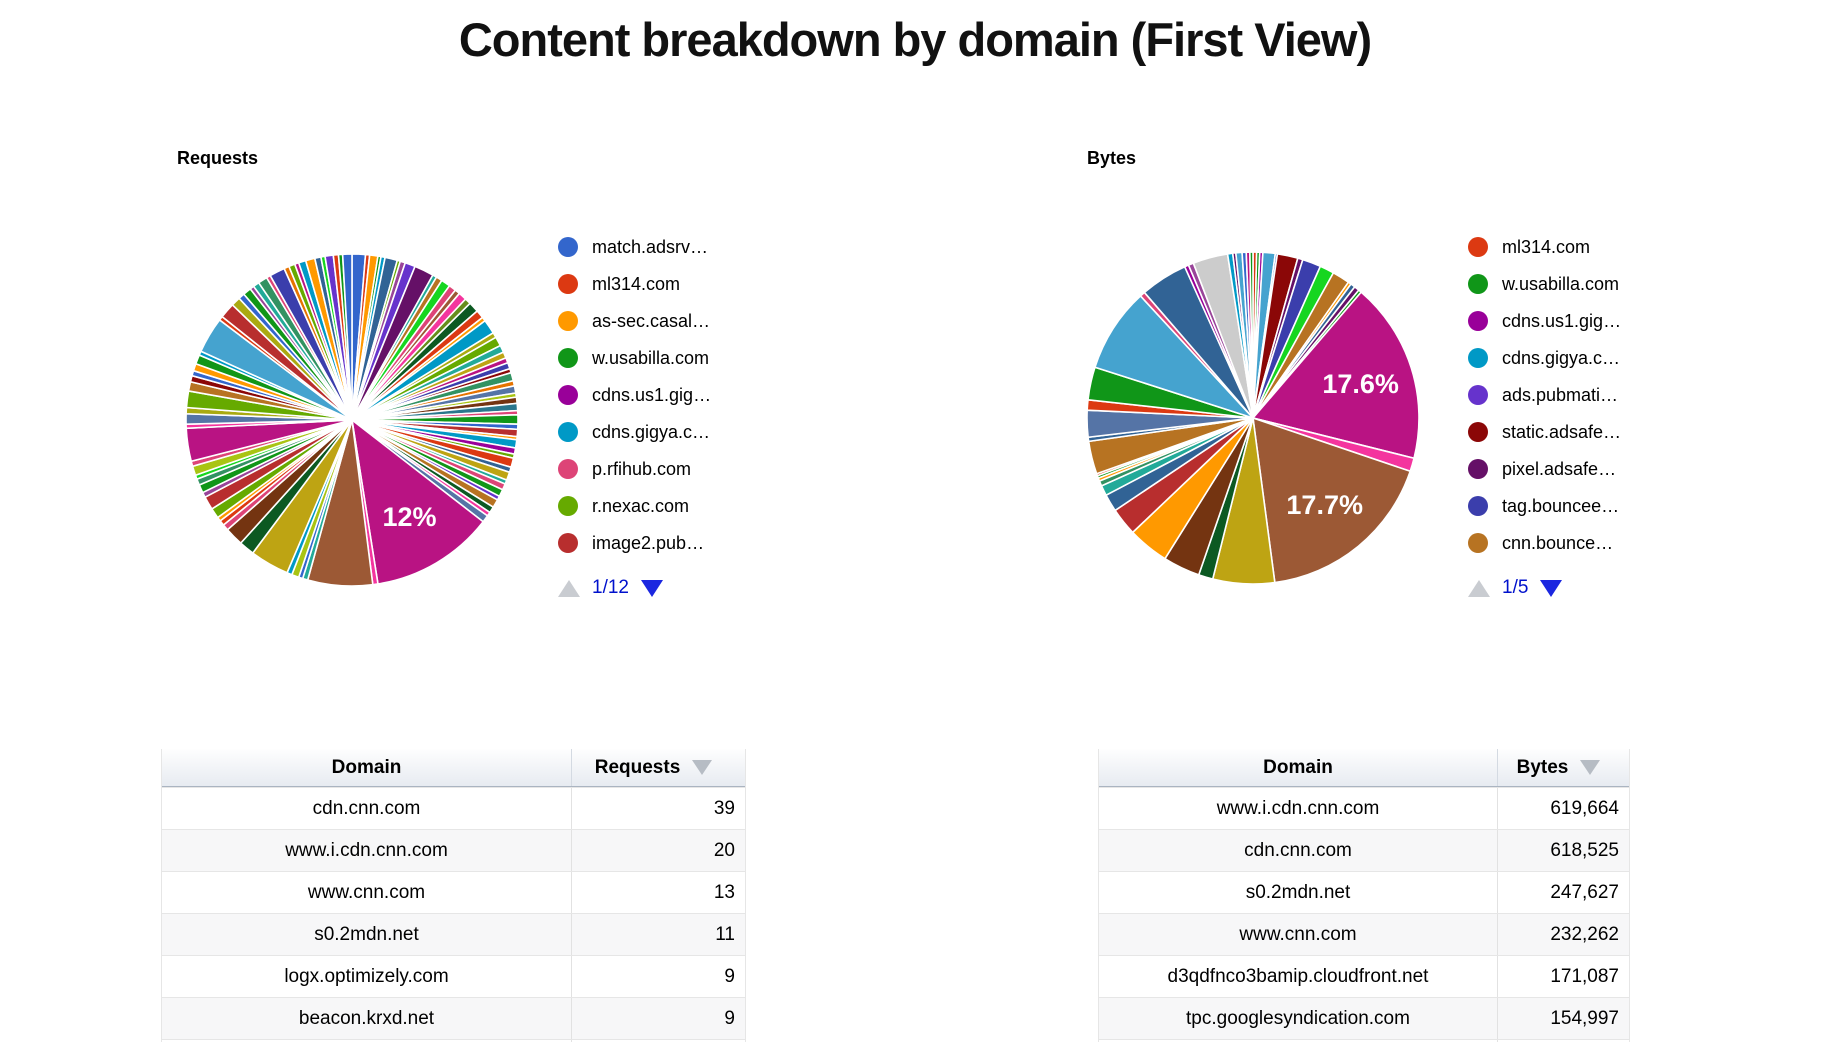  I want to click on table-row: tpc.googlesyndication.com 154,997, so click(1364, 1018).